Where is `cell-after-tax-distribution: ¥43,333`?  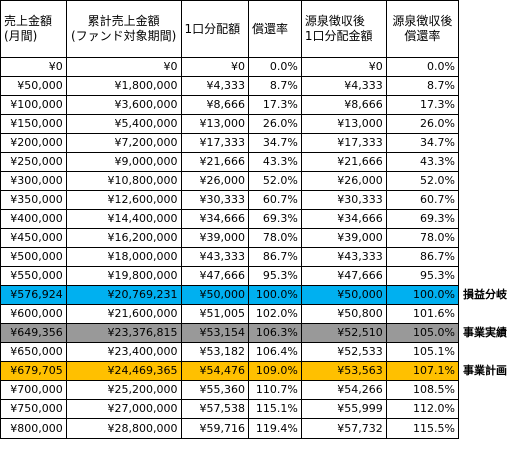
cell-after-tax-distribution: ¥43,333 is located at coordinates (343, 257).